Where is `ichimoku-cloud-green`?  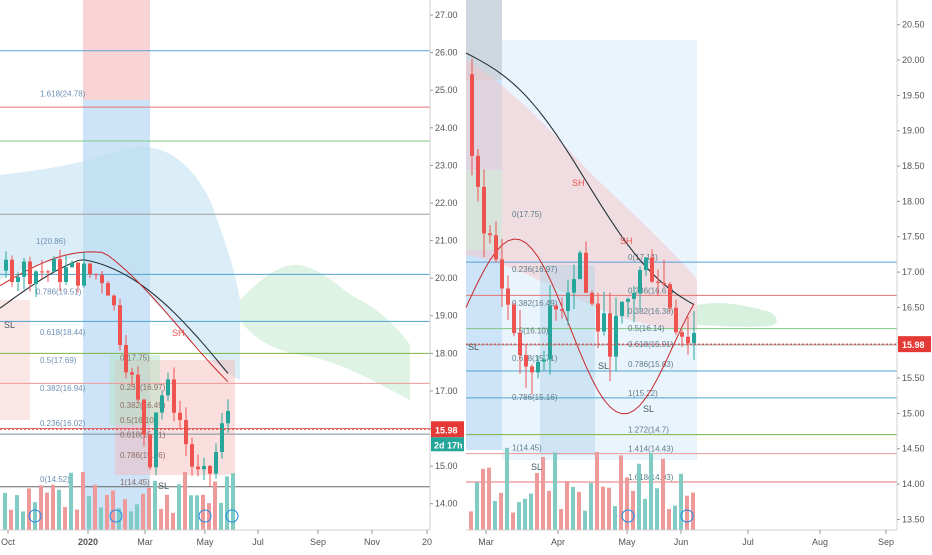 ichimoku-cloud-green is located at coordinates (325, 332).